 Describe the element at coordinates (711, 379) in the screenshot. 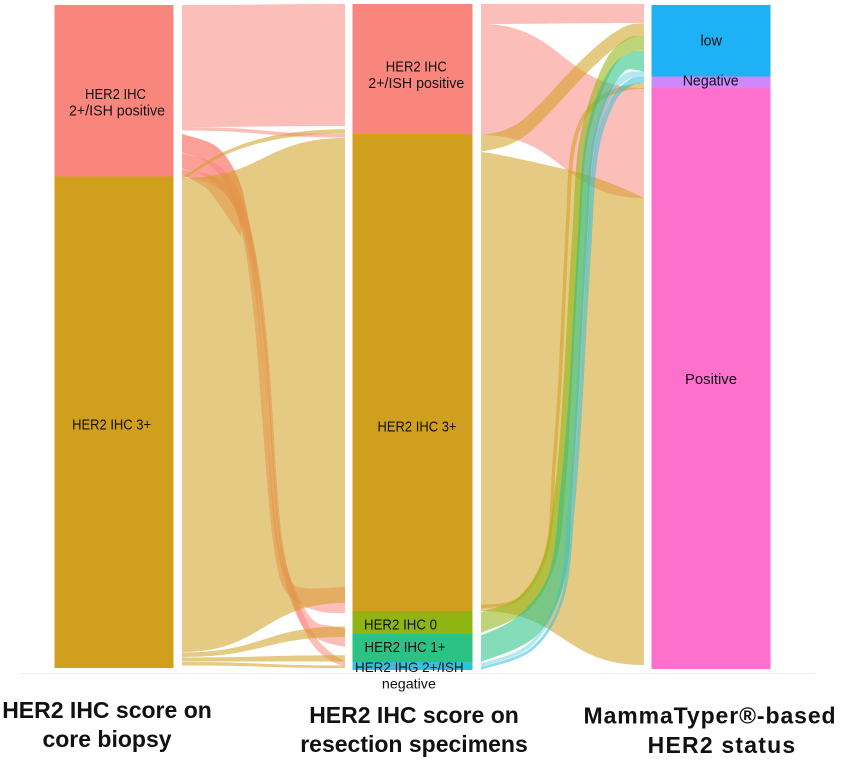

I see `svg-text: Positive` at that location.